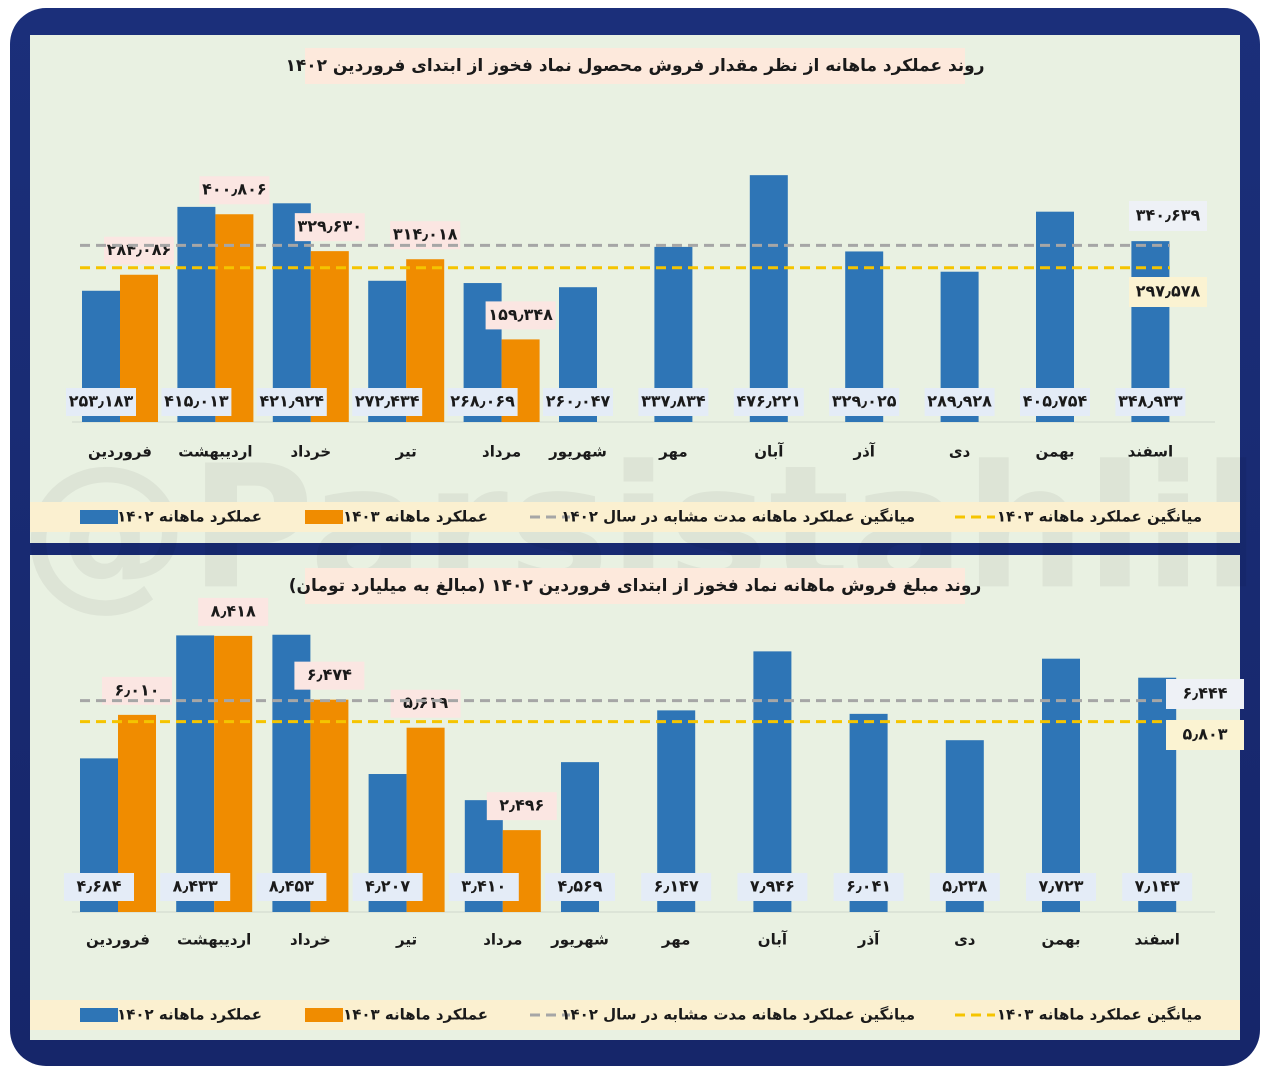 The height and width of the screenshot is (1066, 1270). I want to click on value-label: ۳۱۴٫۰۱۸, so click(425, 234).